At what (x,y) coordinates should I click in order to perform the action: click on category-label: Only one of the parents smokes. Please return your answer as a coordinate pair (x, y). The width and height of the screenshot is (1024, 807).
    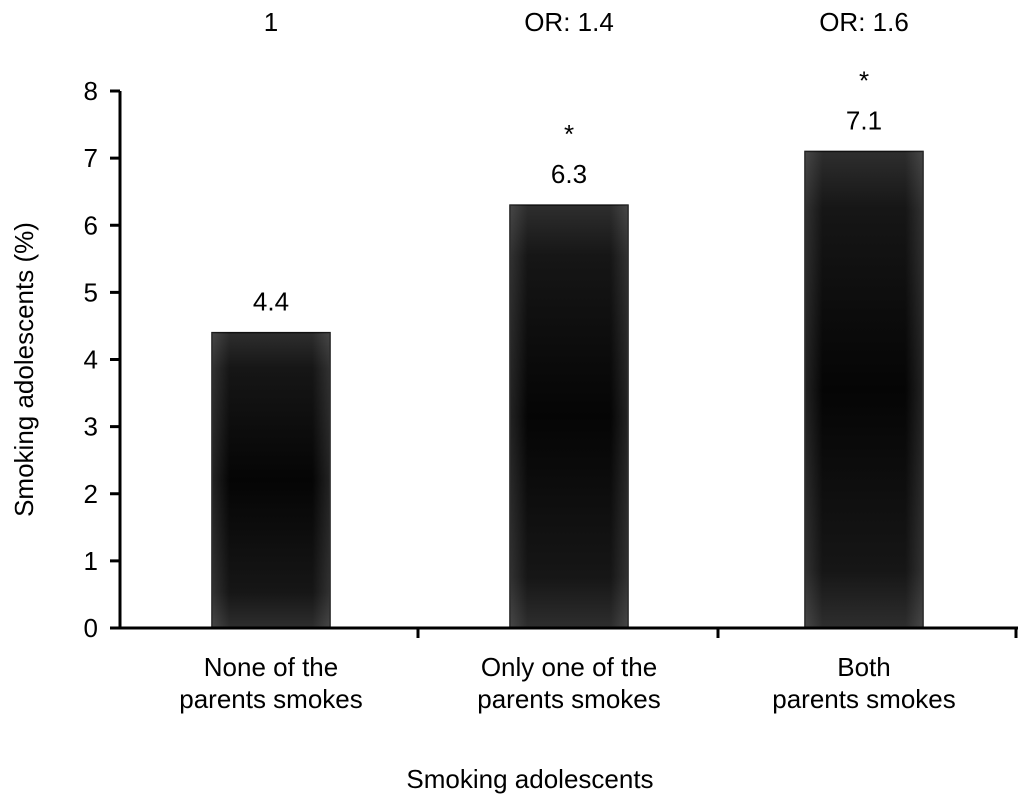
    Looking at the image, I should click on (569, 683).